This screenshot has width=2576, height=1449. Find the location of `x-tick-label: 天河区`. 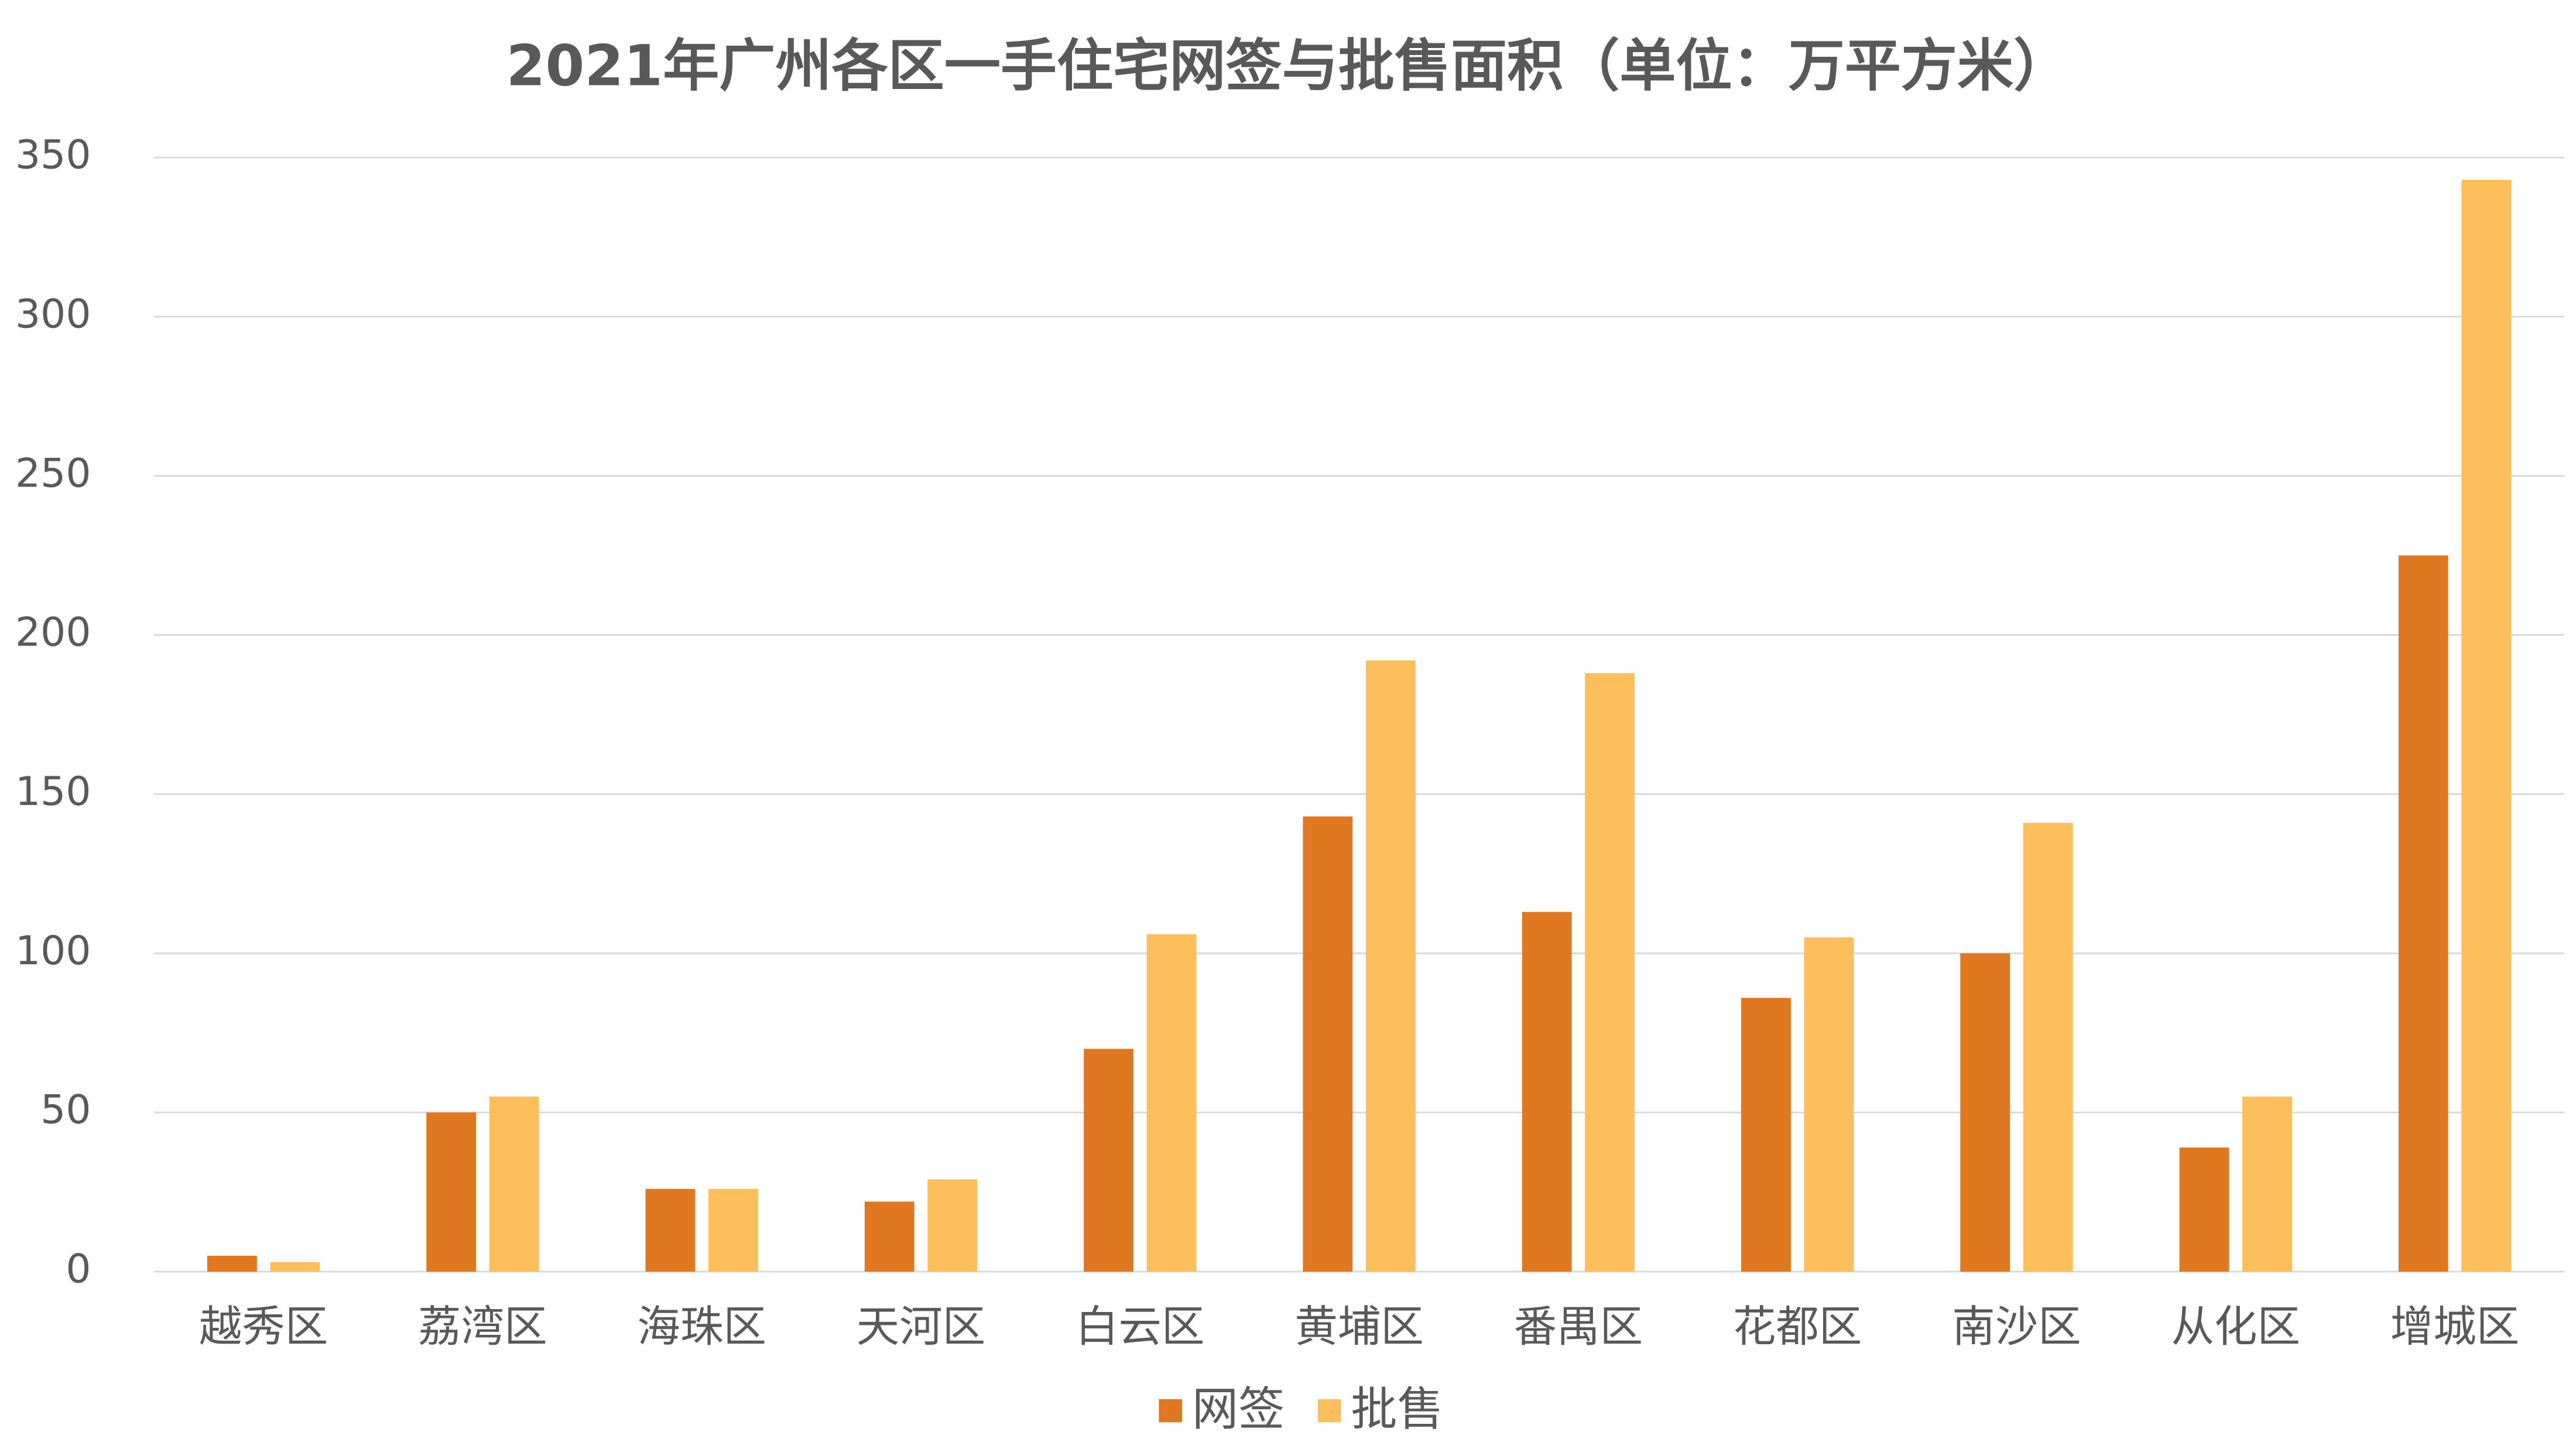

x-tick-label: 天河区 is located at coordinates (921, 1327).